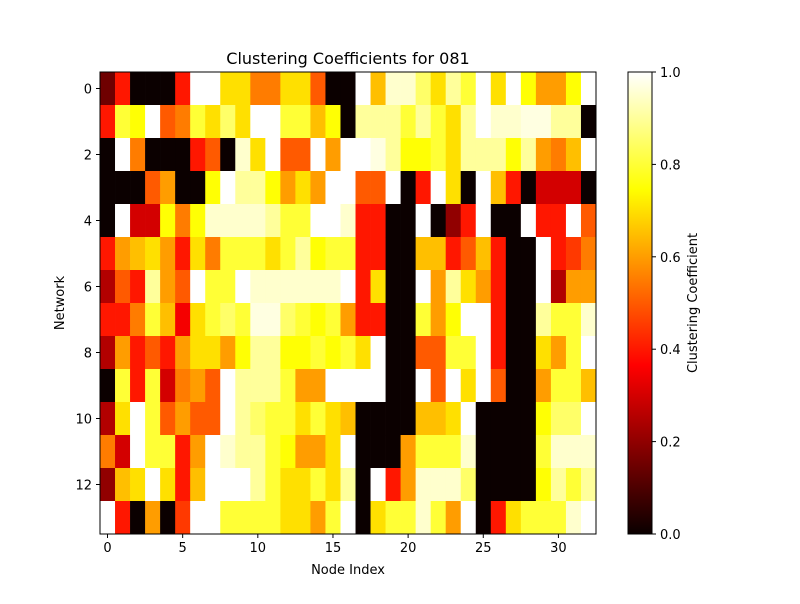 This screenshot has height=604, width=800. Describe the element at coordinates (483, 548) in the screenshot. I see `x-tick-label: 25` at that location.